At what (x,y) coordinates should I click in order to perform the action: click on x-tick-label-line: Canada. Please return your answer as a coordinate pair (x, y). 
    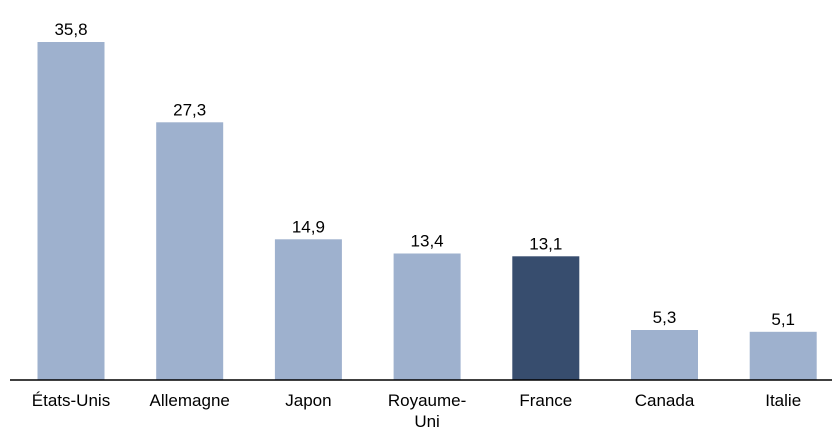
    Looking at the image, I should click on (665, 400).